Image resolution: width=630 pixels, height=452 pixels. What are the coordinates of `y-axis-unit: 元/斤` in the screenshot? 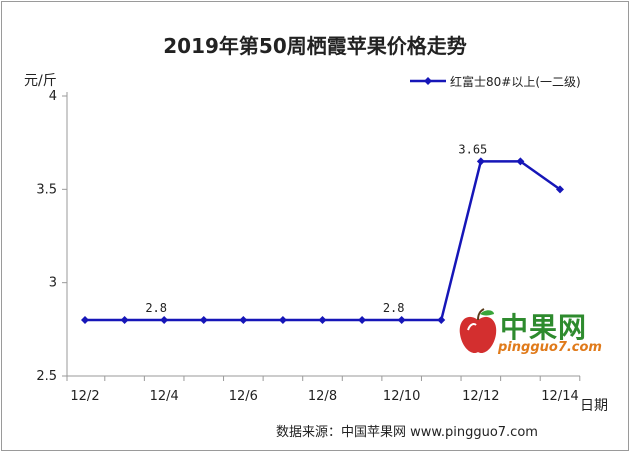 It's located at (40, 81).